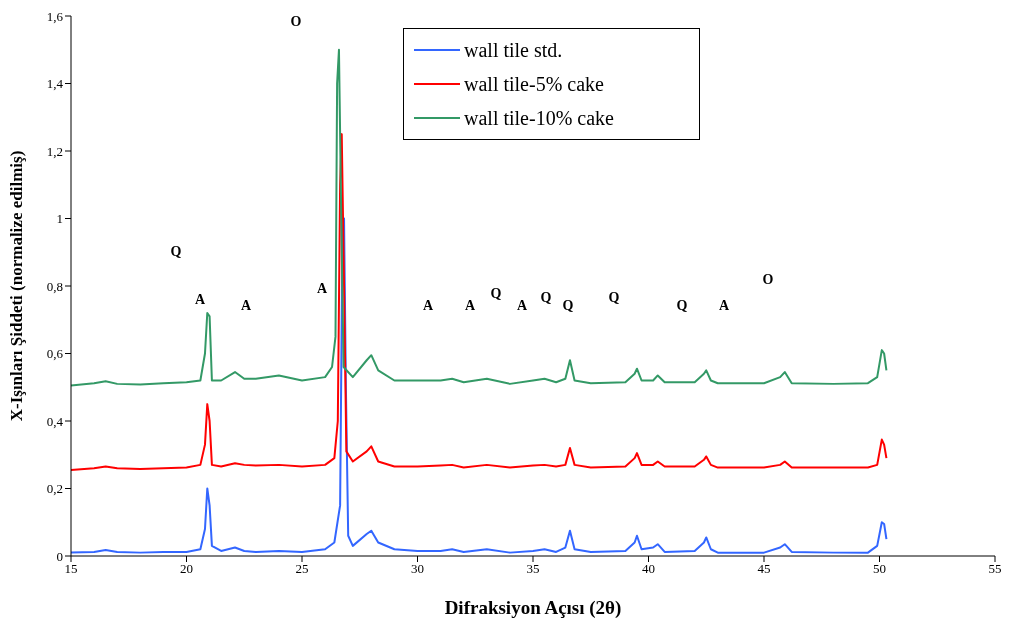  Describe the element at coordinates (71, 569) in the screenshot. I see `x-tick-label: 15` at that location.